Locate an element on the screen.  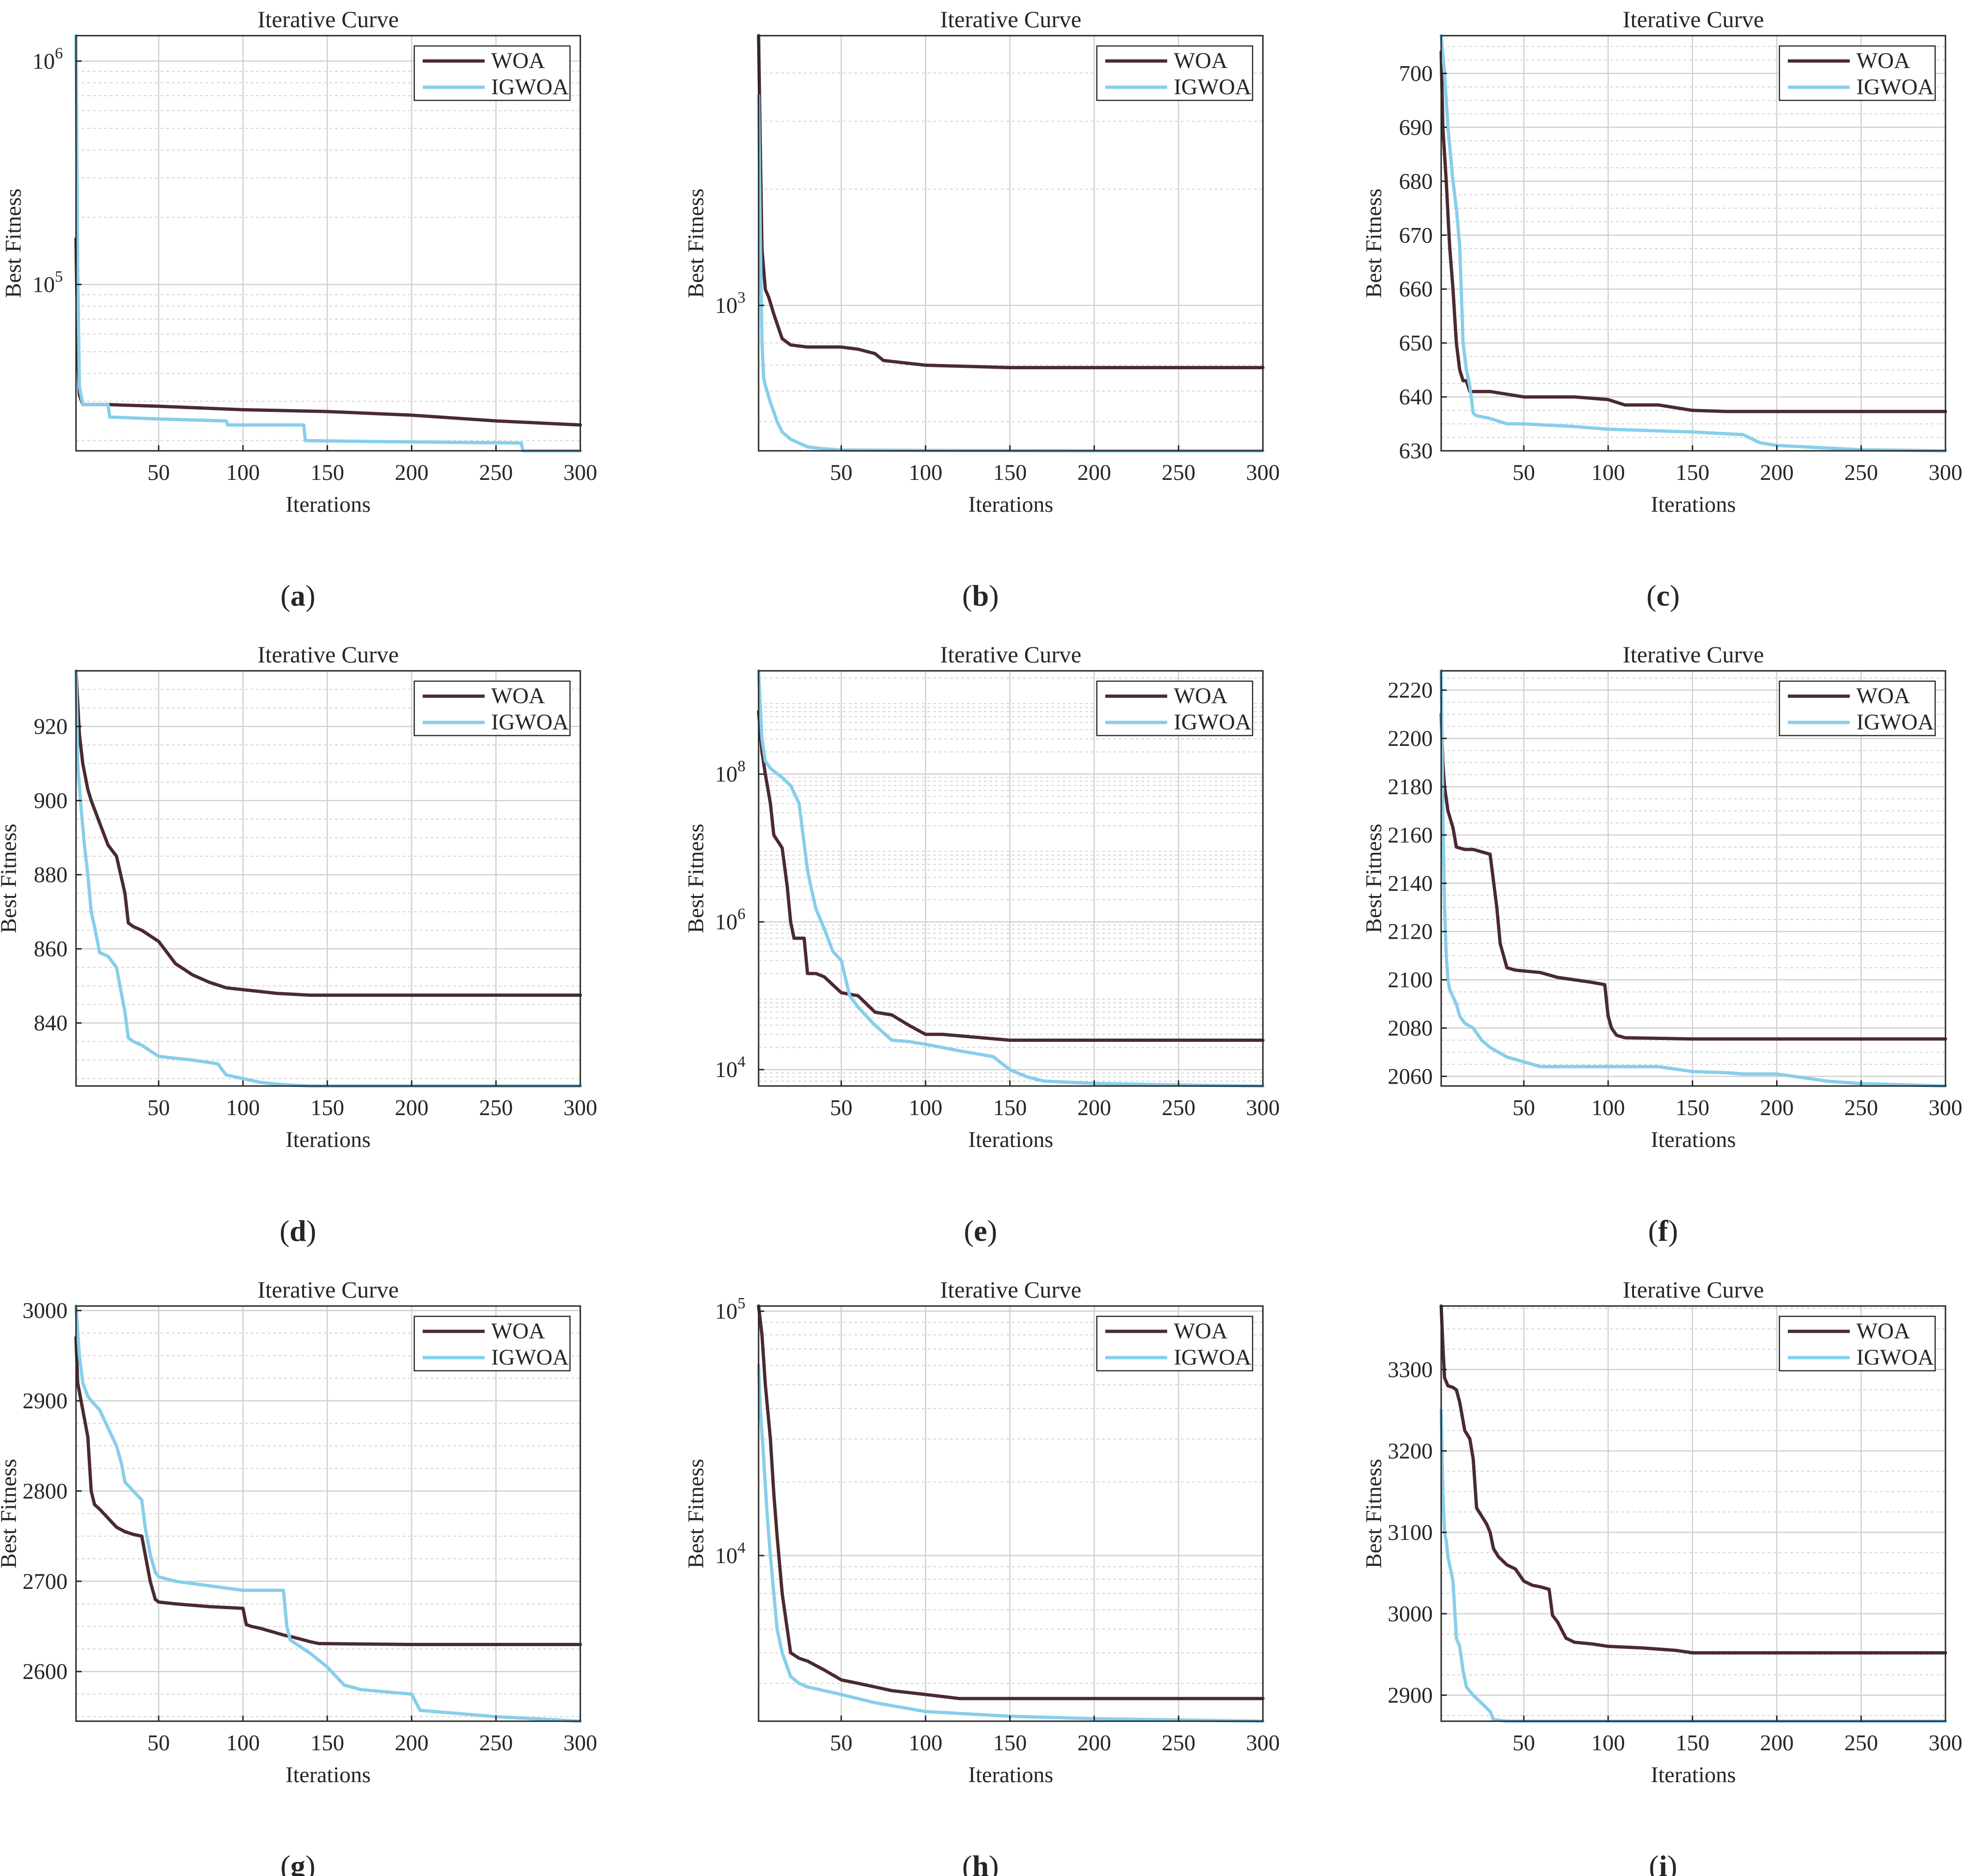
y-tick-label: 10⁵ is located at coordinates (48, 282).